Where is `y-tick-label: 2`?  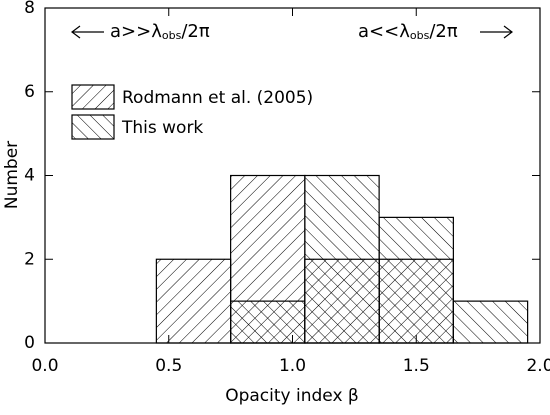
y-tick-label: 2 is located at coordinates (29, 259).